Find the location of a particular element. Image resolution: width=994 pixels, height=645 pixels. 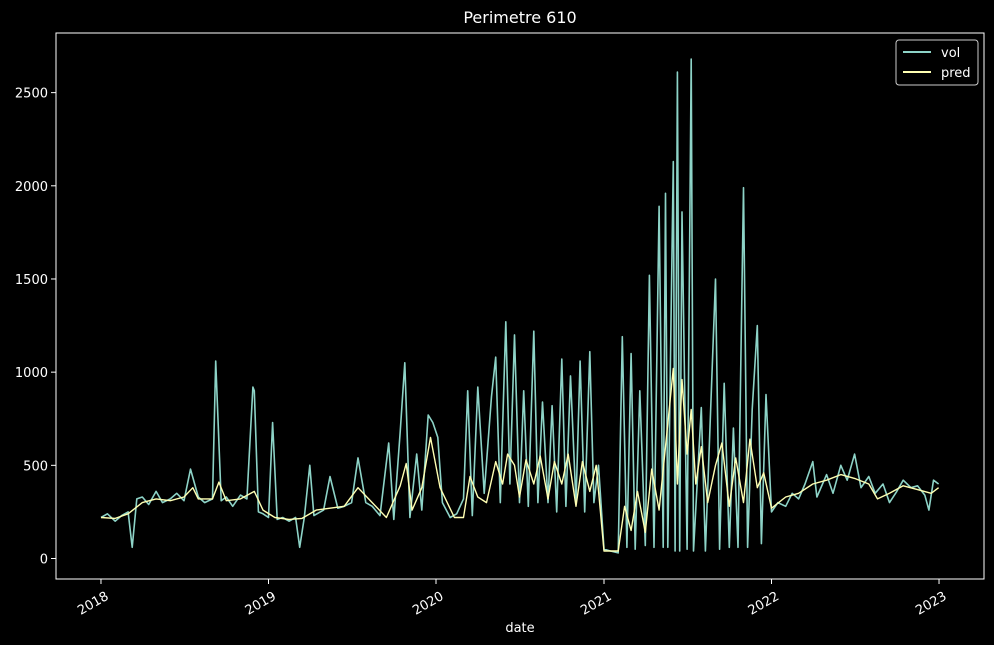

y-axis: 0 500 1000 1500 2000 2500 is located at coordinates (35, 327).